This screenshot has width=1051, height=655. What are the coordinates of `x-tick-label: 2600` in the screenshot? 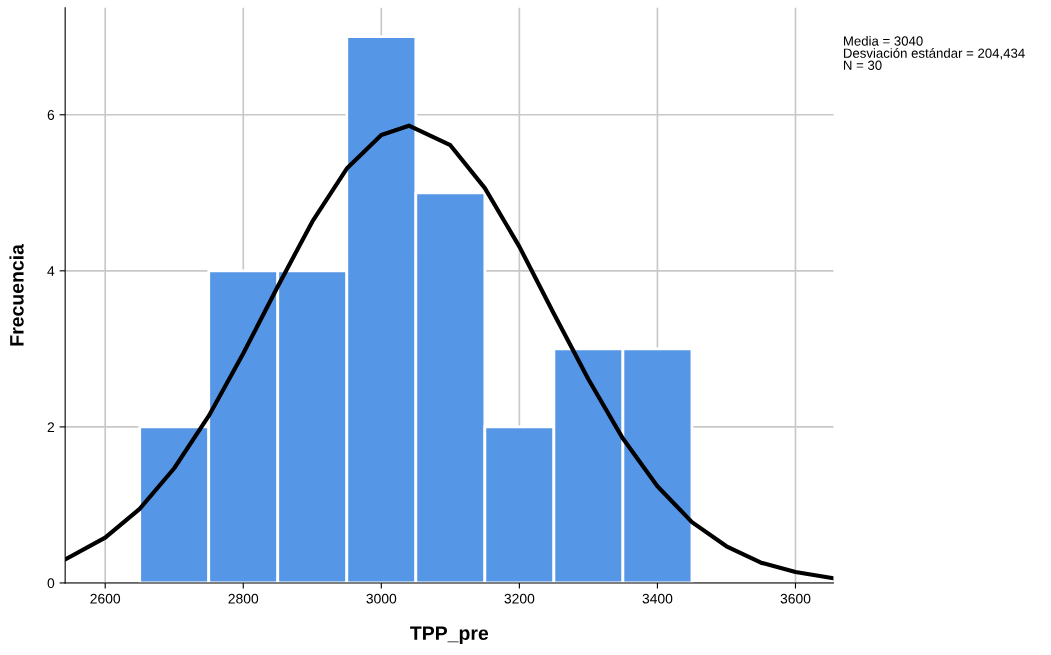 It's located at (105, 598).